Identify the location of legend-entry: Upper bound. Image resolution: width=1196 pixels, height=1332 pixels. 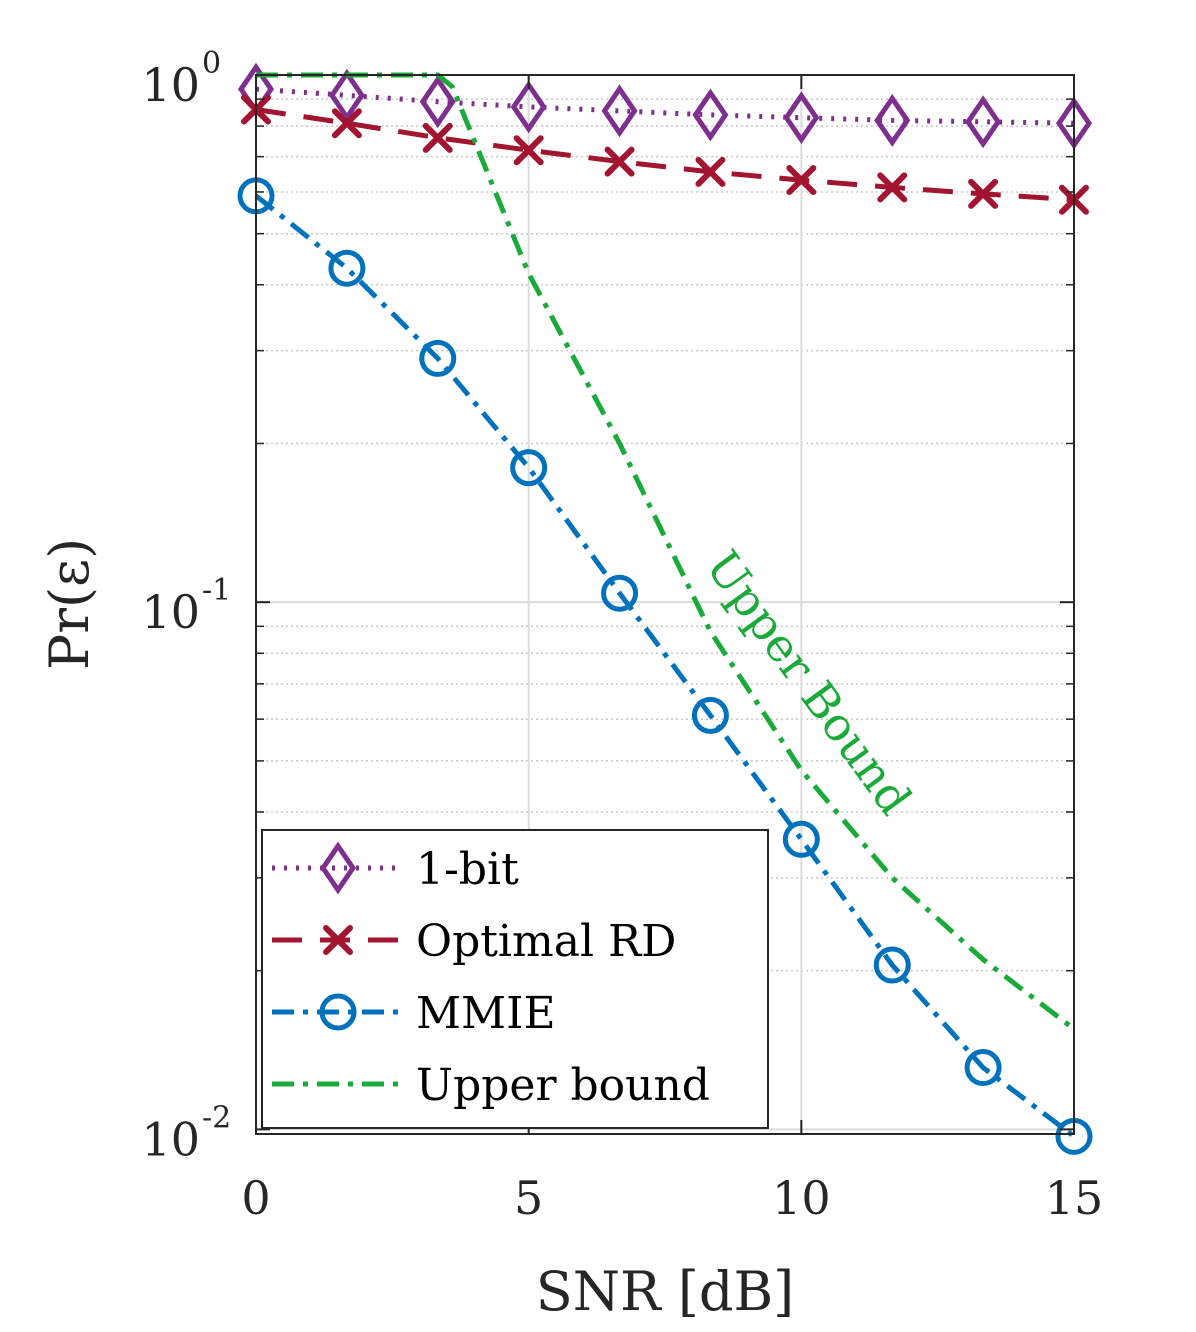
(491, 1085).